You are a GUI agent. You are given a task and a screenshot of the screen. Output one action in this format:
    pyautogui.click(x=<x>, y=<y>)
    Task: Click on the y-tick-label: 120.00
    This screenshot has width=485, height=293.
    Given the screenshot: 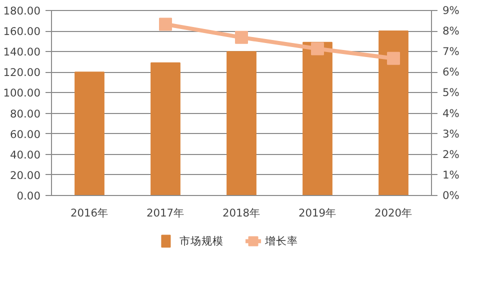 What is the action you would take?
    pyautogui.click(x=22, y=73)
    